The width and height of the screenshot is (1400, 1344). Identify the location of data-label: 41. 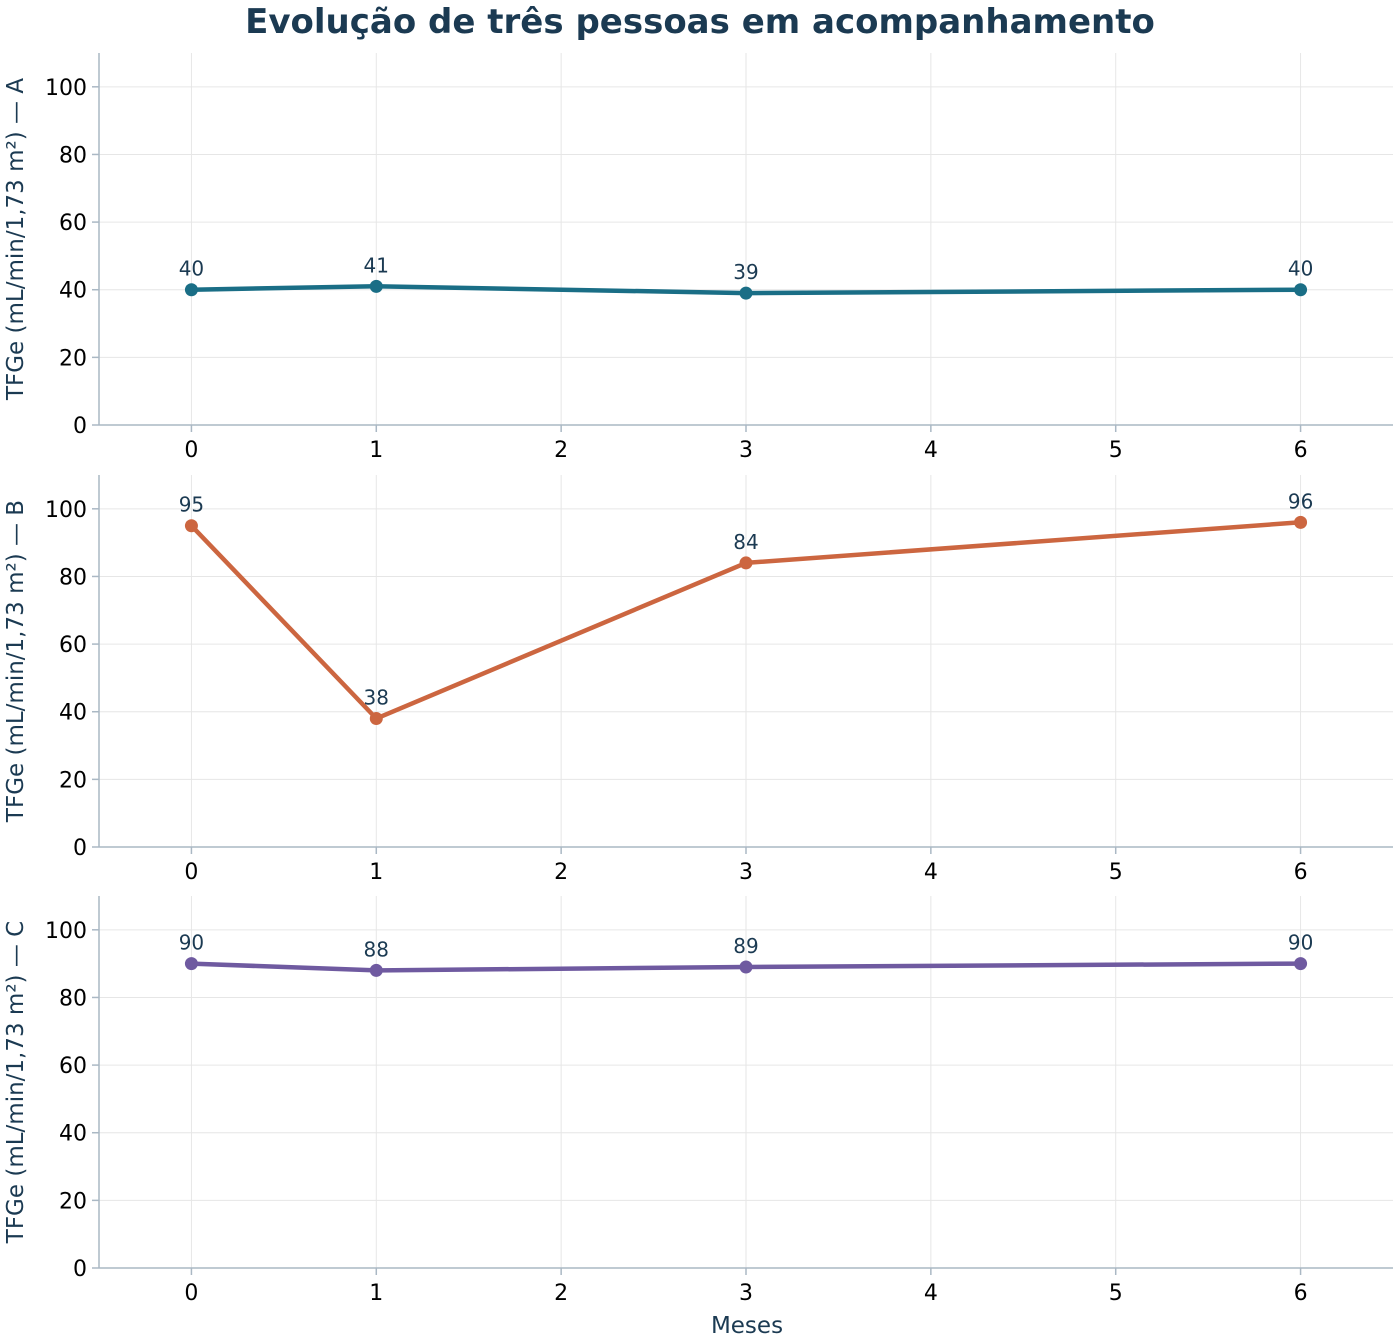
(376, 265).